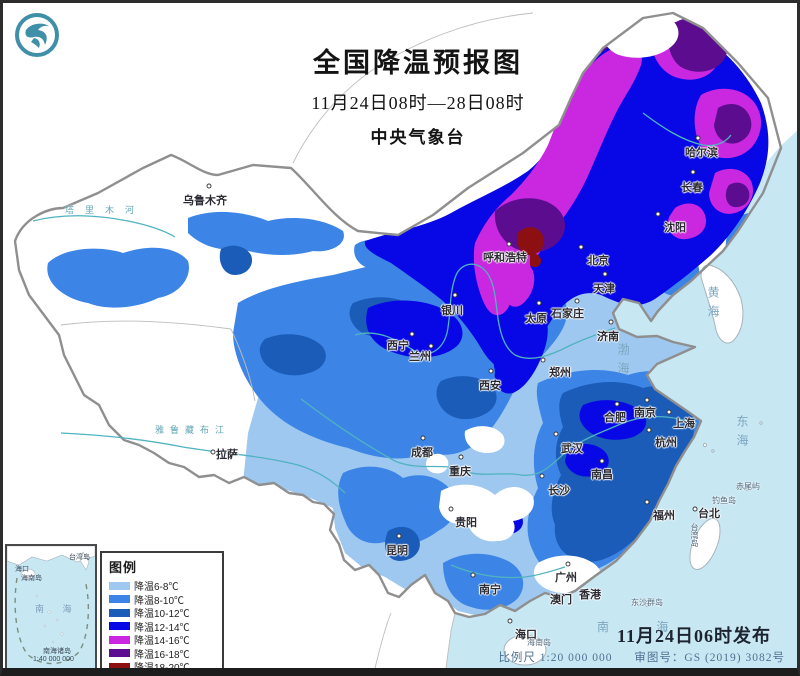 Image resolution: width=800 pixels, height=676 pixels. Describe the element at coordinates (418, 63) in the screenshot. I see `page-title: 全国降温预报图` at that location.